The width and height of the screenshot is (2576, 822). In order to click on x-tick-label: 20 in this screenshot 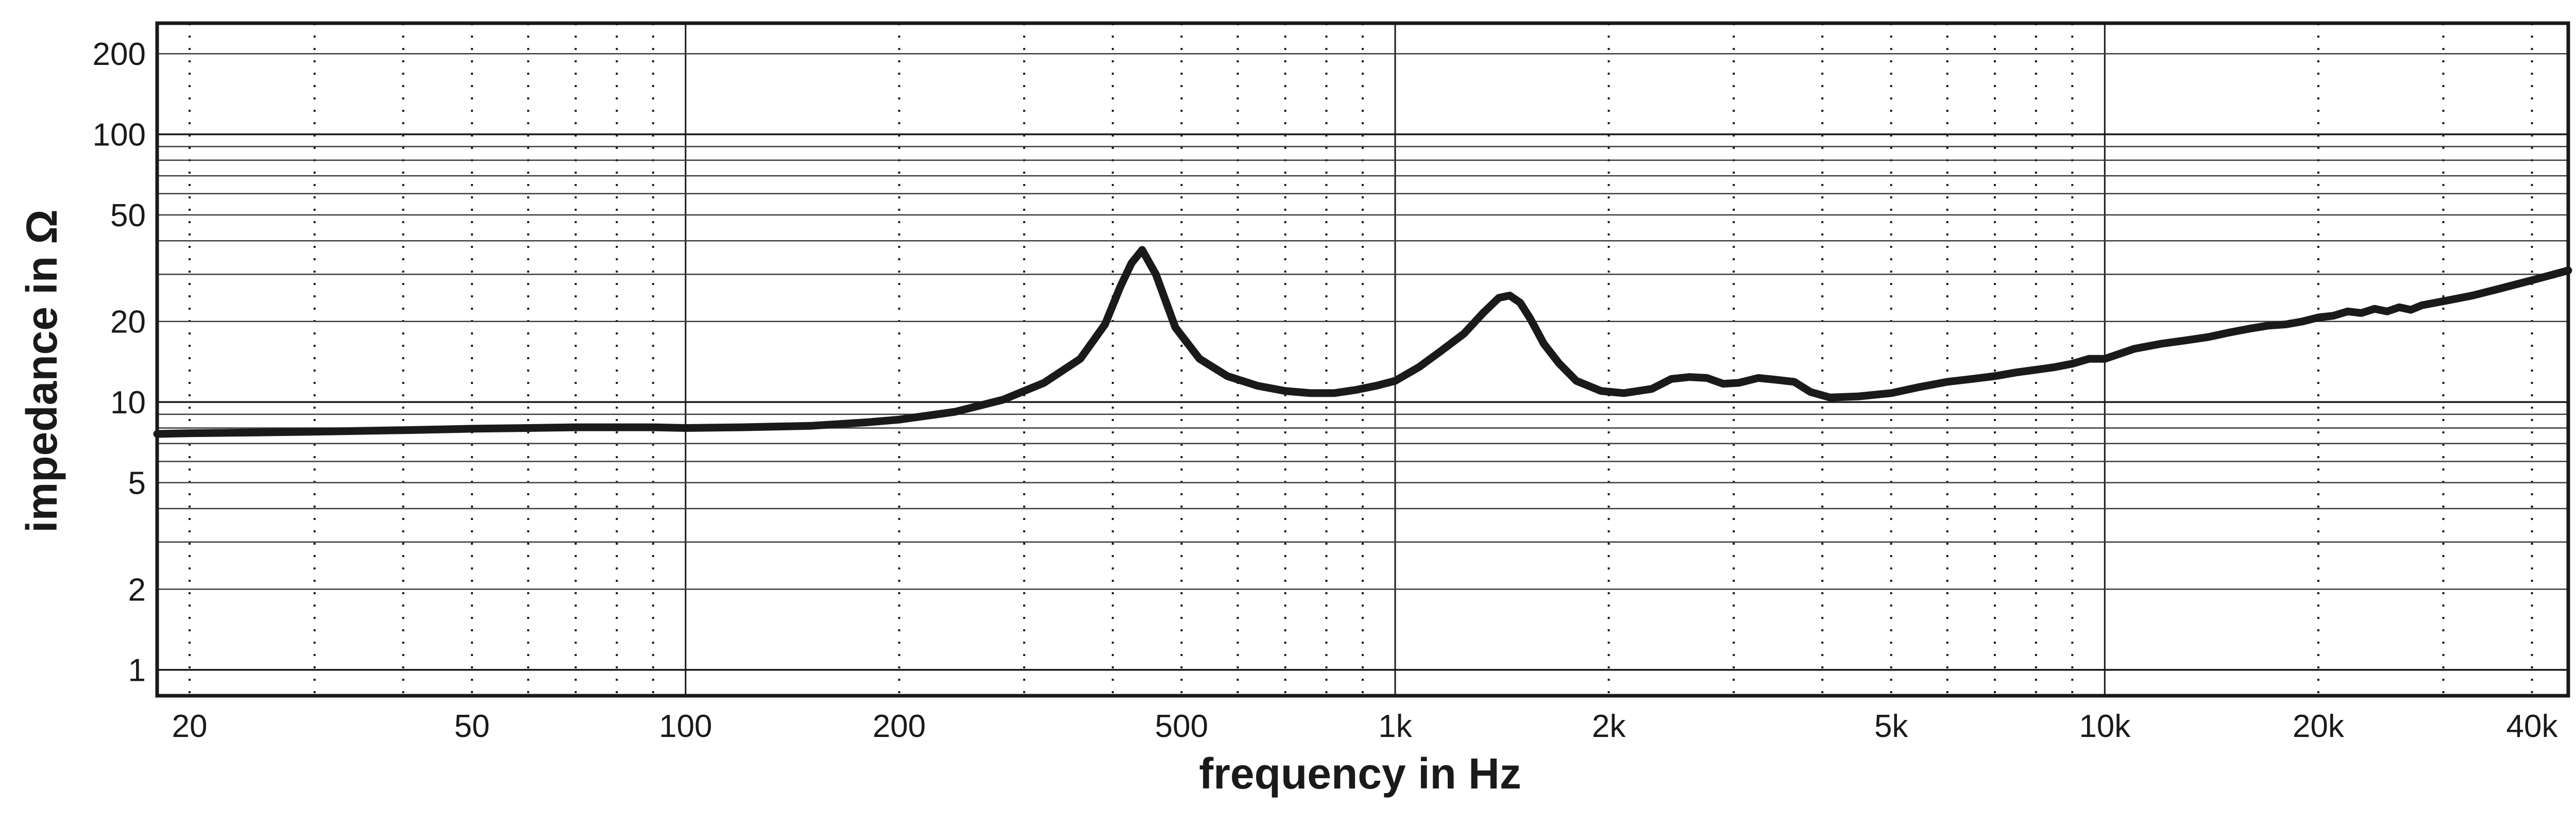, I will do `click(190, 726)`.